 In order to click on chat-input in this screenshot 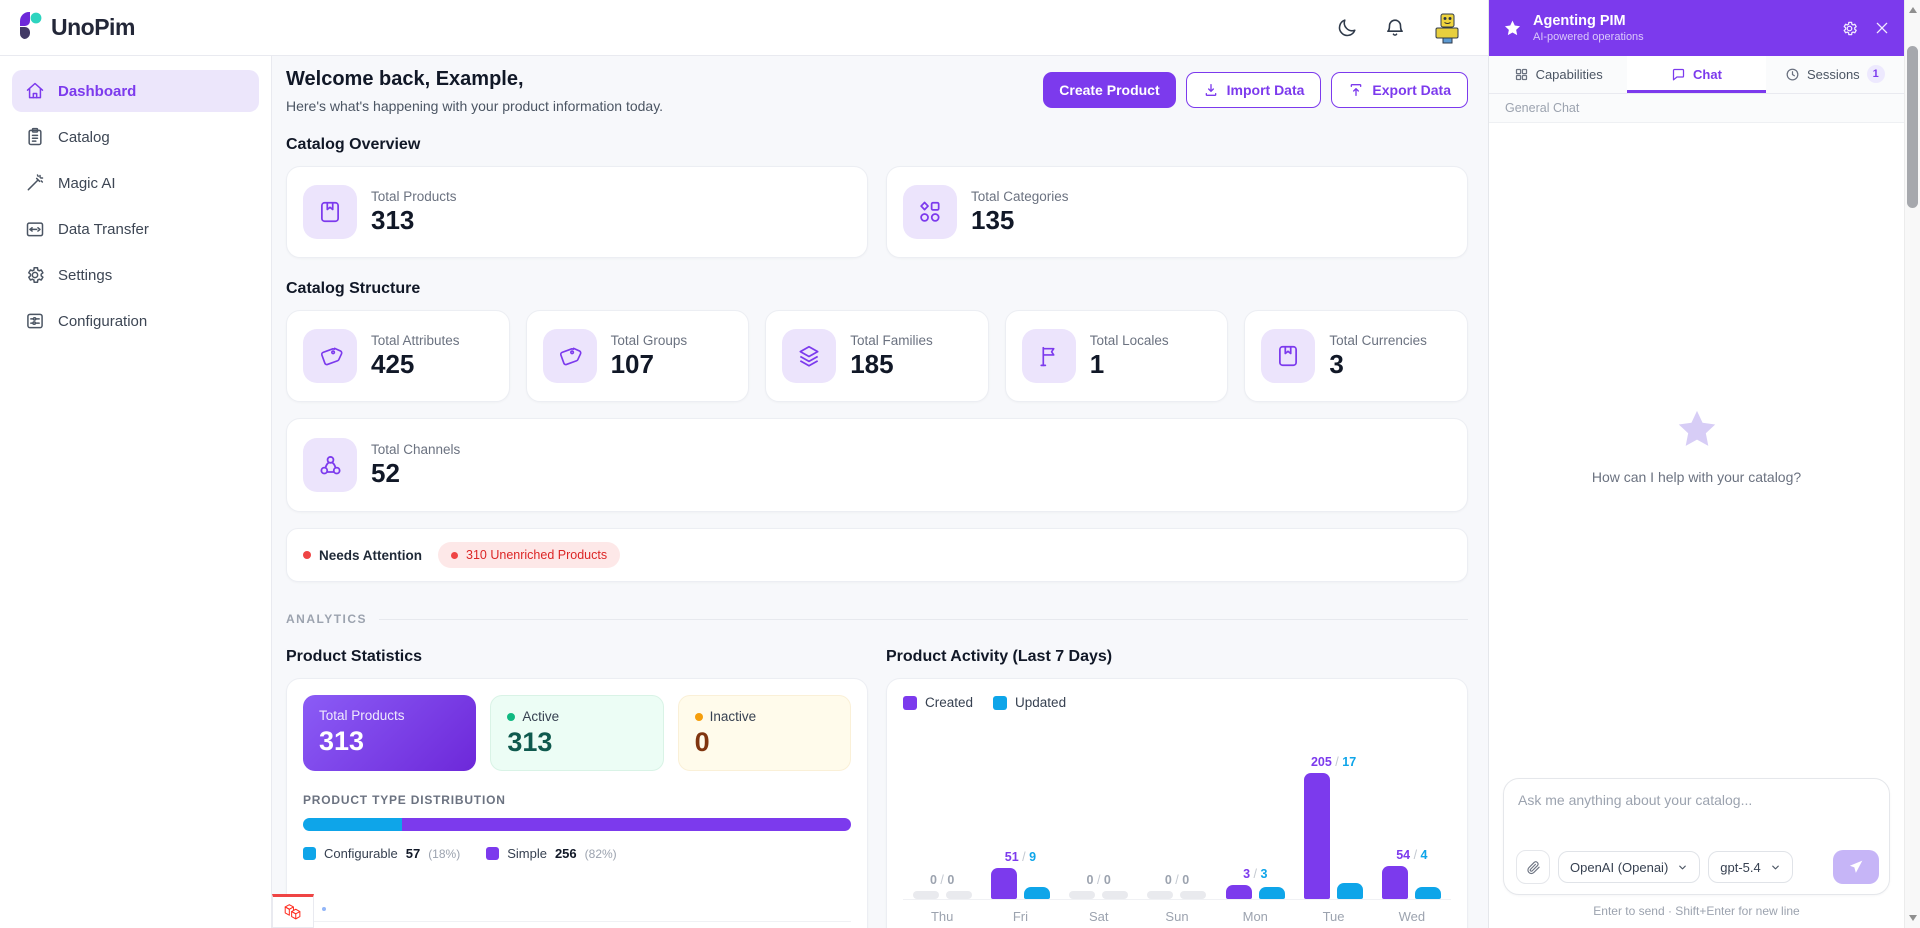, I will do `click(1696, 807)`.